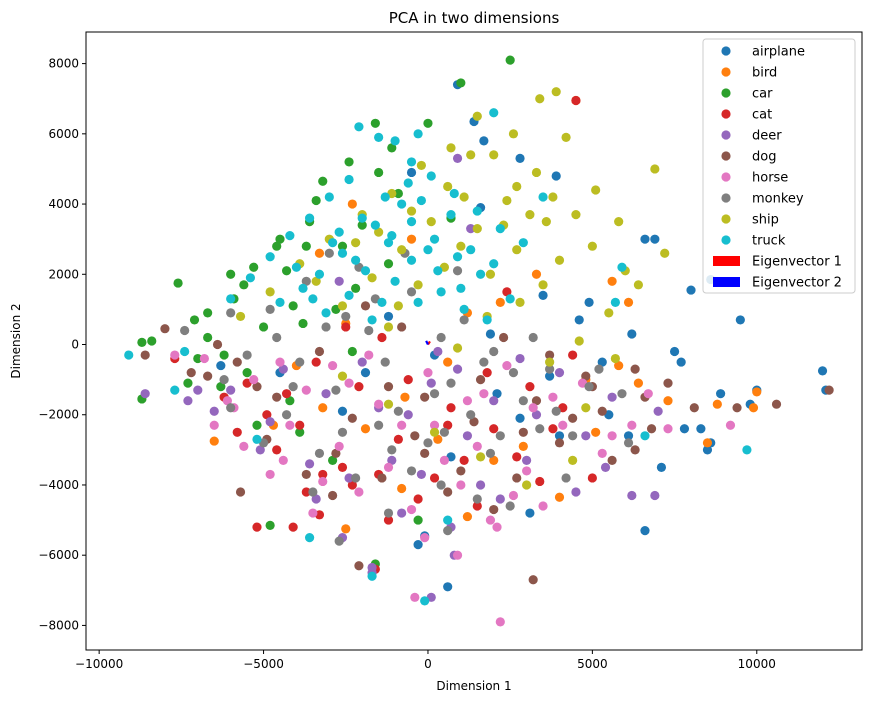 Image resolution: width=871 pixels, height=701 pixels. What do you see at coordinates (58, 415) in the screenshot?
I see `y-tick-label: −2000` at bounding box center [58, 415].